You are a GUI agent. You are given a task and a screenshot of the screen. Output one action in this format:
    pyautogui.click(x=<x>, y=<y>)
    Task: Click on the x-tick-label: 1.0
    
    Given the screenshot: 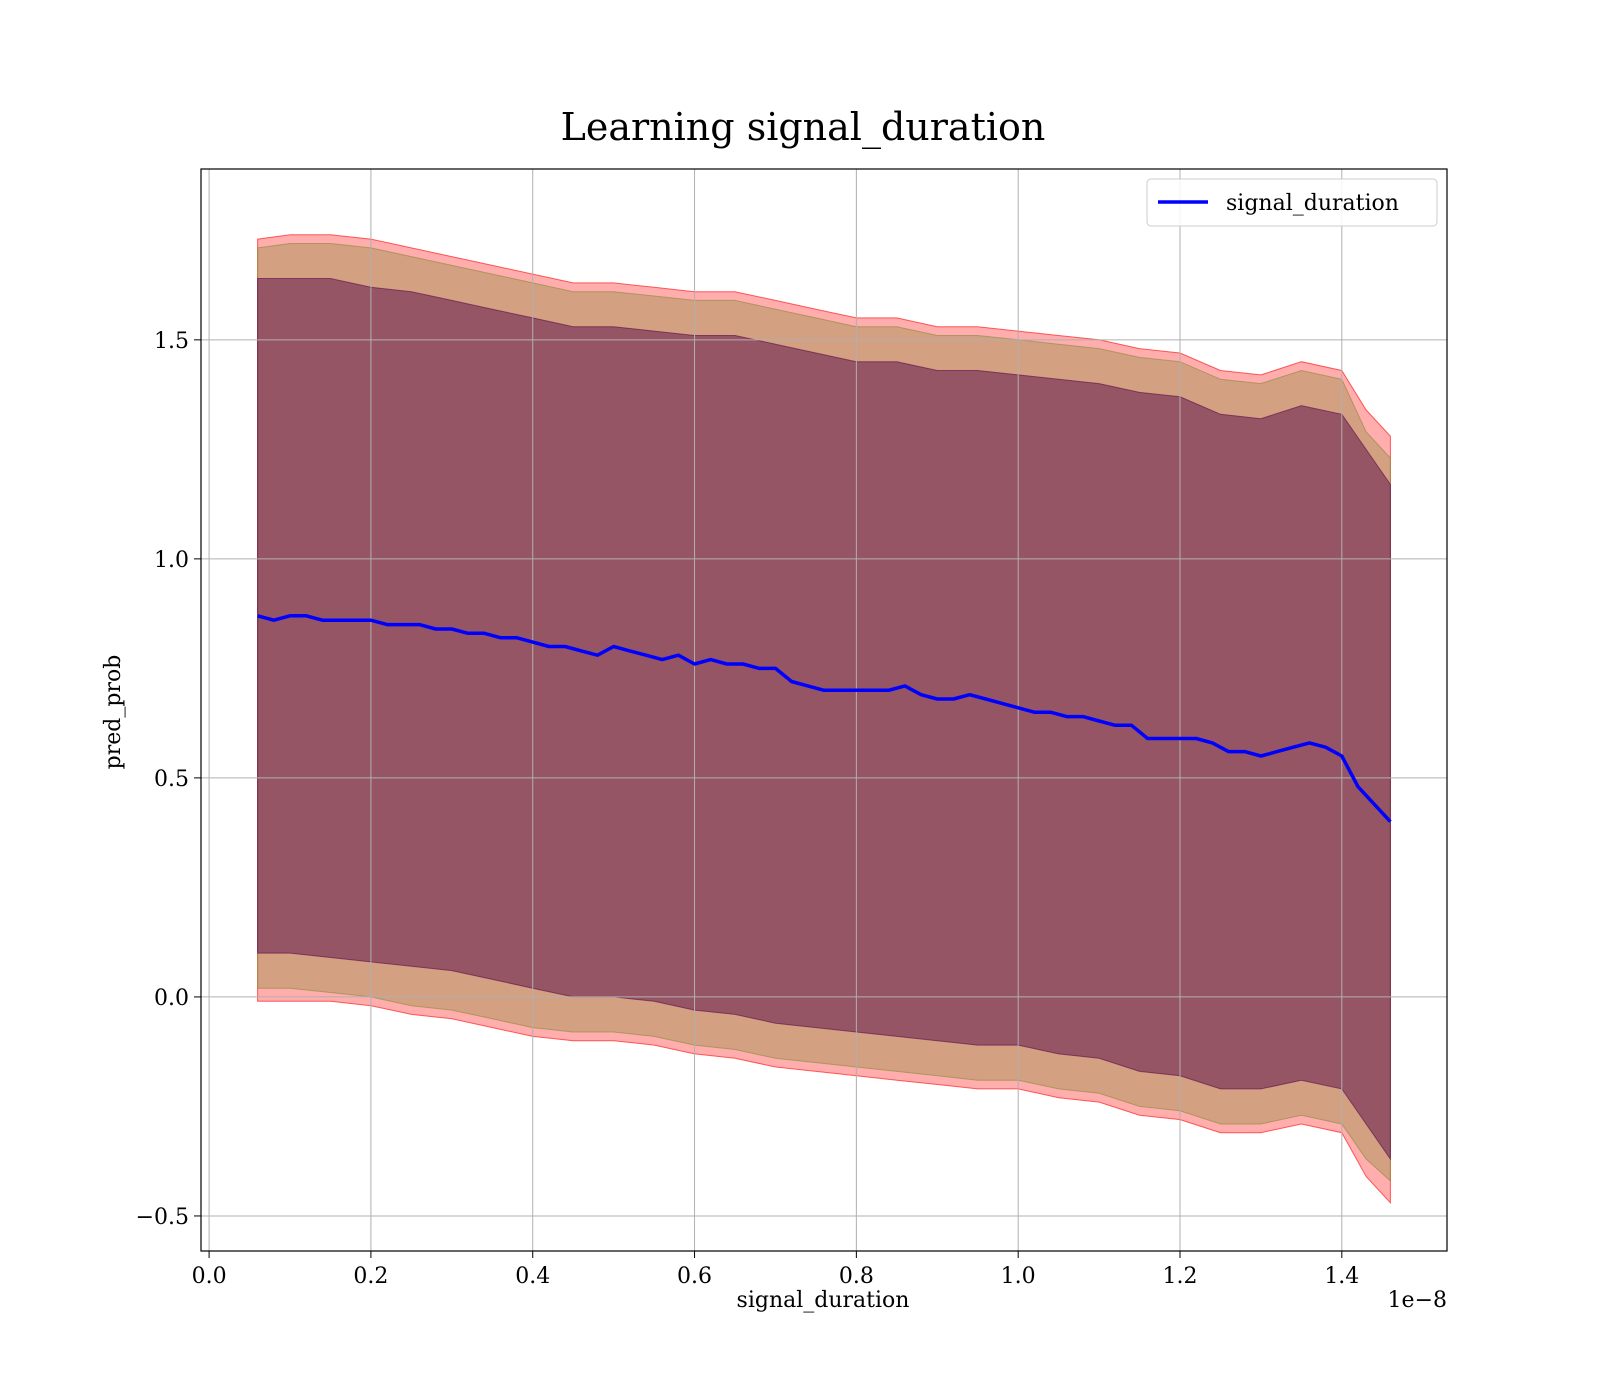 What is the action you would take?
    pyautogui.click(x=1018, y=1276)
    